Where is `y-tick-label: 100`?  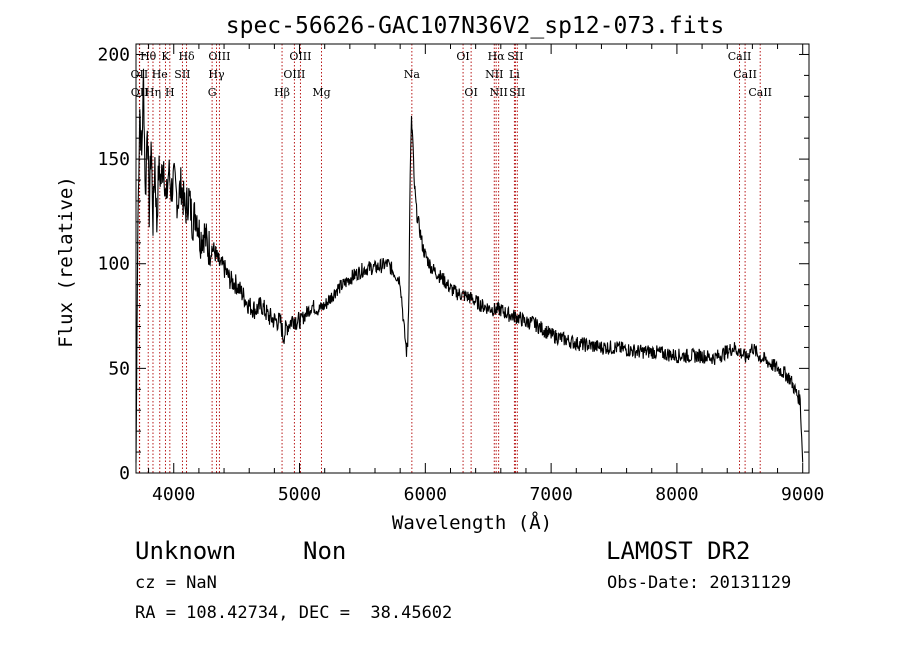 y-tick-label: 100 is located at coordinates (113, 264).